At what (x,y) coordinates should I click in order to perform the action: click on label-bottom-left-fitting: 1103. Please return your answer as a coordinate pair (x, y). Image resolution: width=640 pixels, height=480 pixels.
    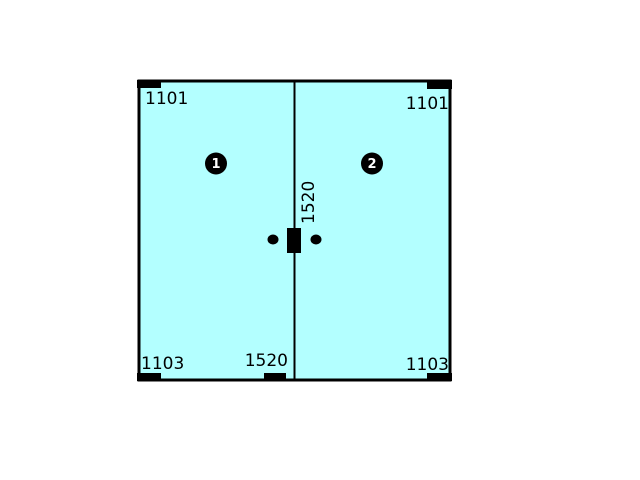
    Looking at the image, I should click on (162, 364).